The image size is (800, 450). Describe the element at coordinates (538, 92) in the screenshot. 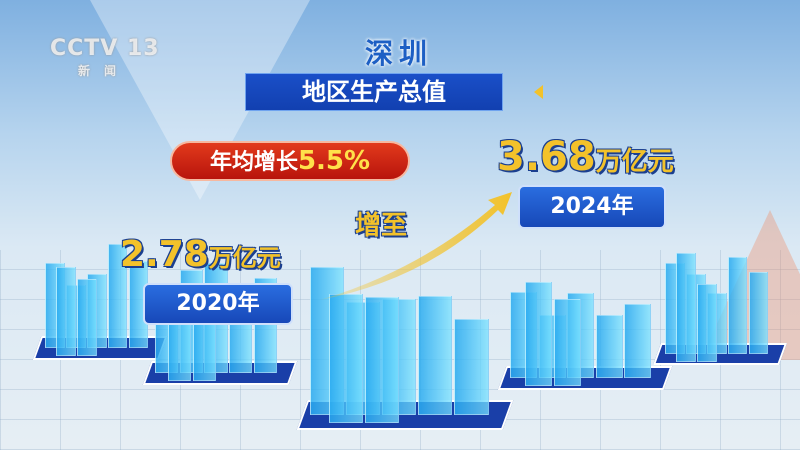

I see `banner-right-arrow-icon` at that location.